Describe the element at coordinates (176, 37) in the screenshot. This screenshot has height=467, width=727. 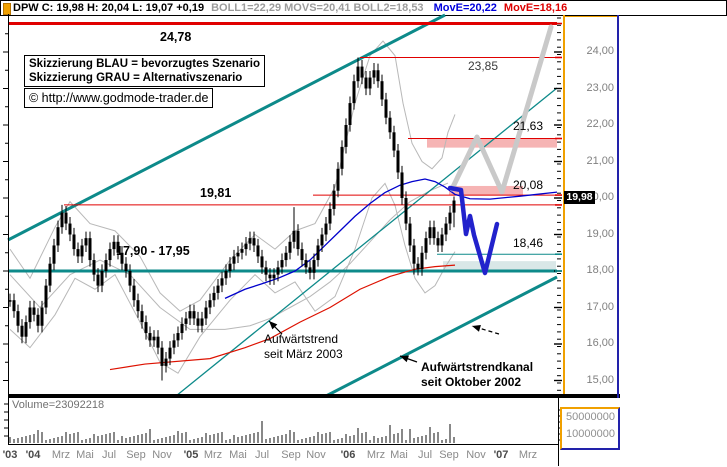
I see `level-label-2478: 24,78` at that location.